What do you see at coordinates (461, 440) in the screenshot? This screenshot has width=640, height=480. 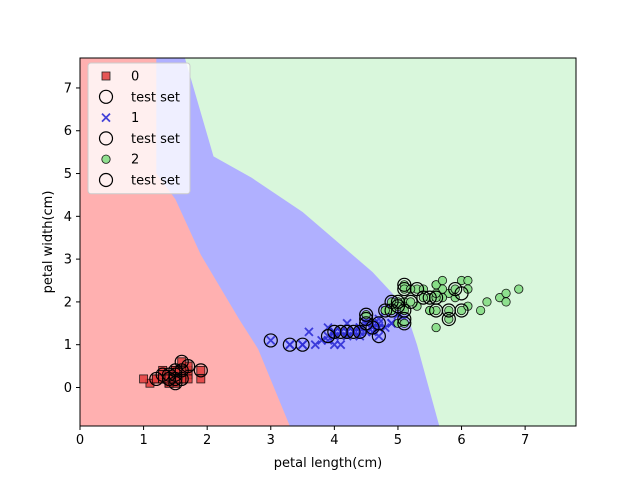 I see `x-tick-label: 6` at bounding box center [461, 440].